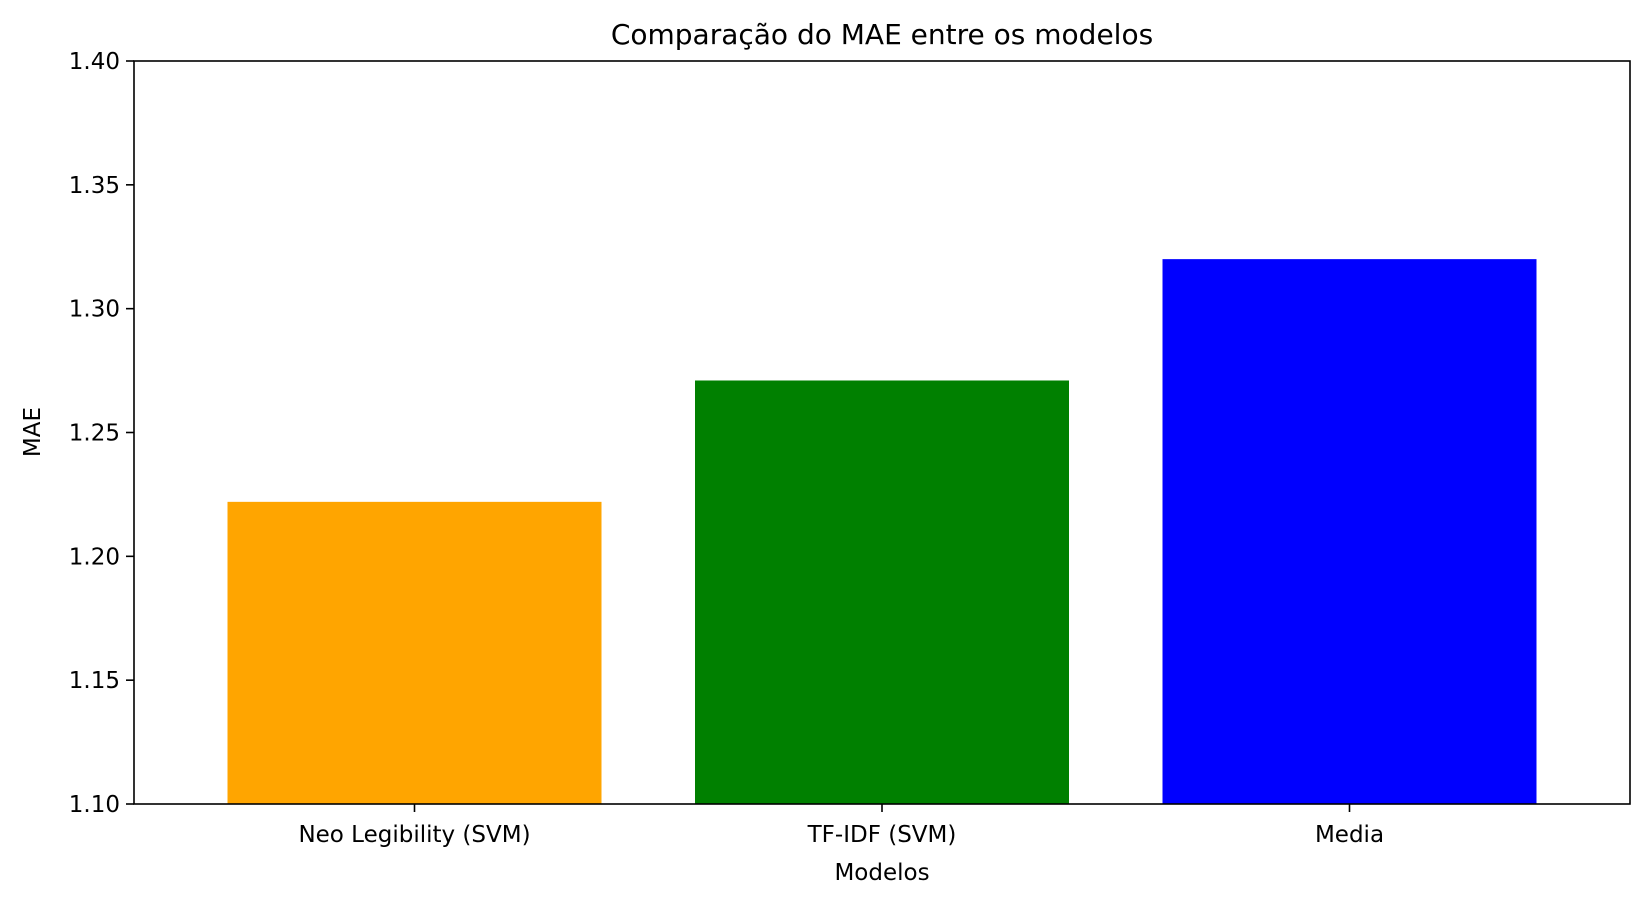 This screenshot has height=900, width=1641. I want to click on x-tick-label: TF-IDF (SVM), so click(882, 835).